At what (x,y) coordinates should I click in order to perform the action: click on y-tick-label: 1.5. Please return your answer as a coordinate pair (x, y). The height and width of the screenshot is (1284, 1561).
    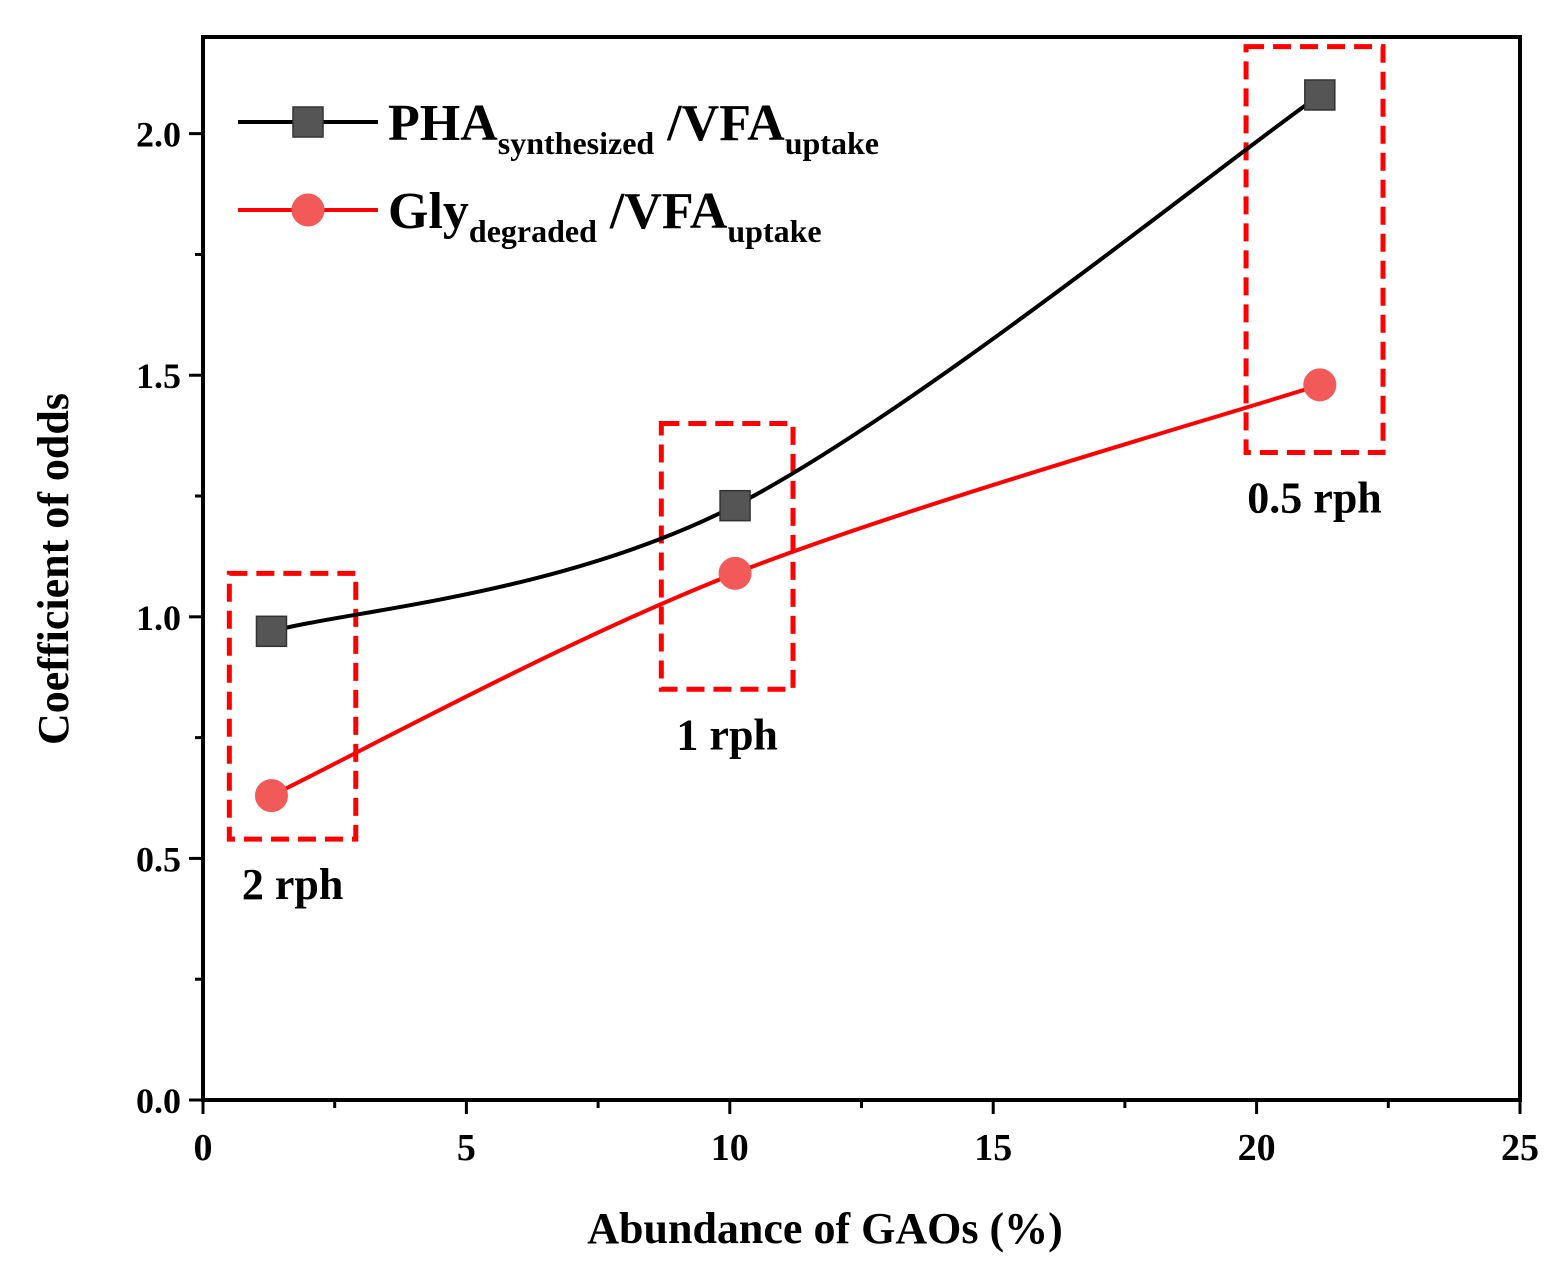
    Looking at the image, I should click on (158, 376).